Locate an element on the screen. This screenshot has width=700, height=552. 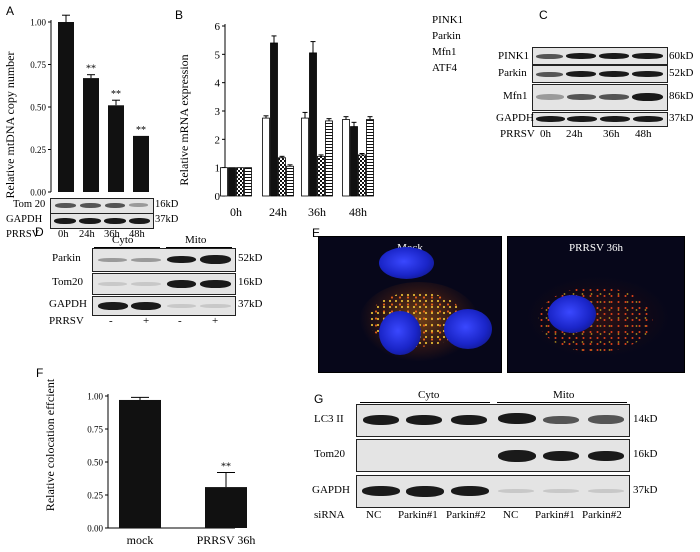
panel-d-row-label: GAPDH is located at coordinates (68, 304).